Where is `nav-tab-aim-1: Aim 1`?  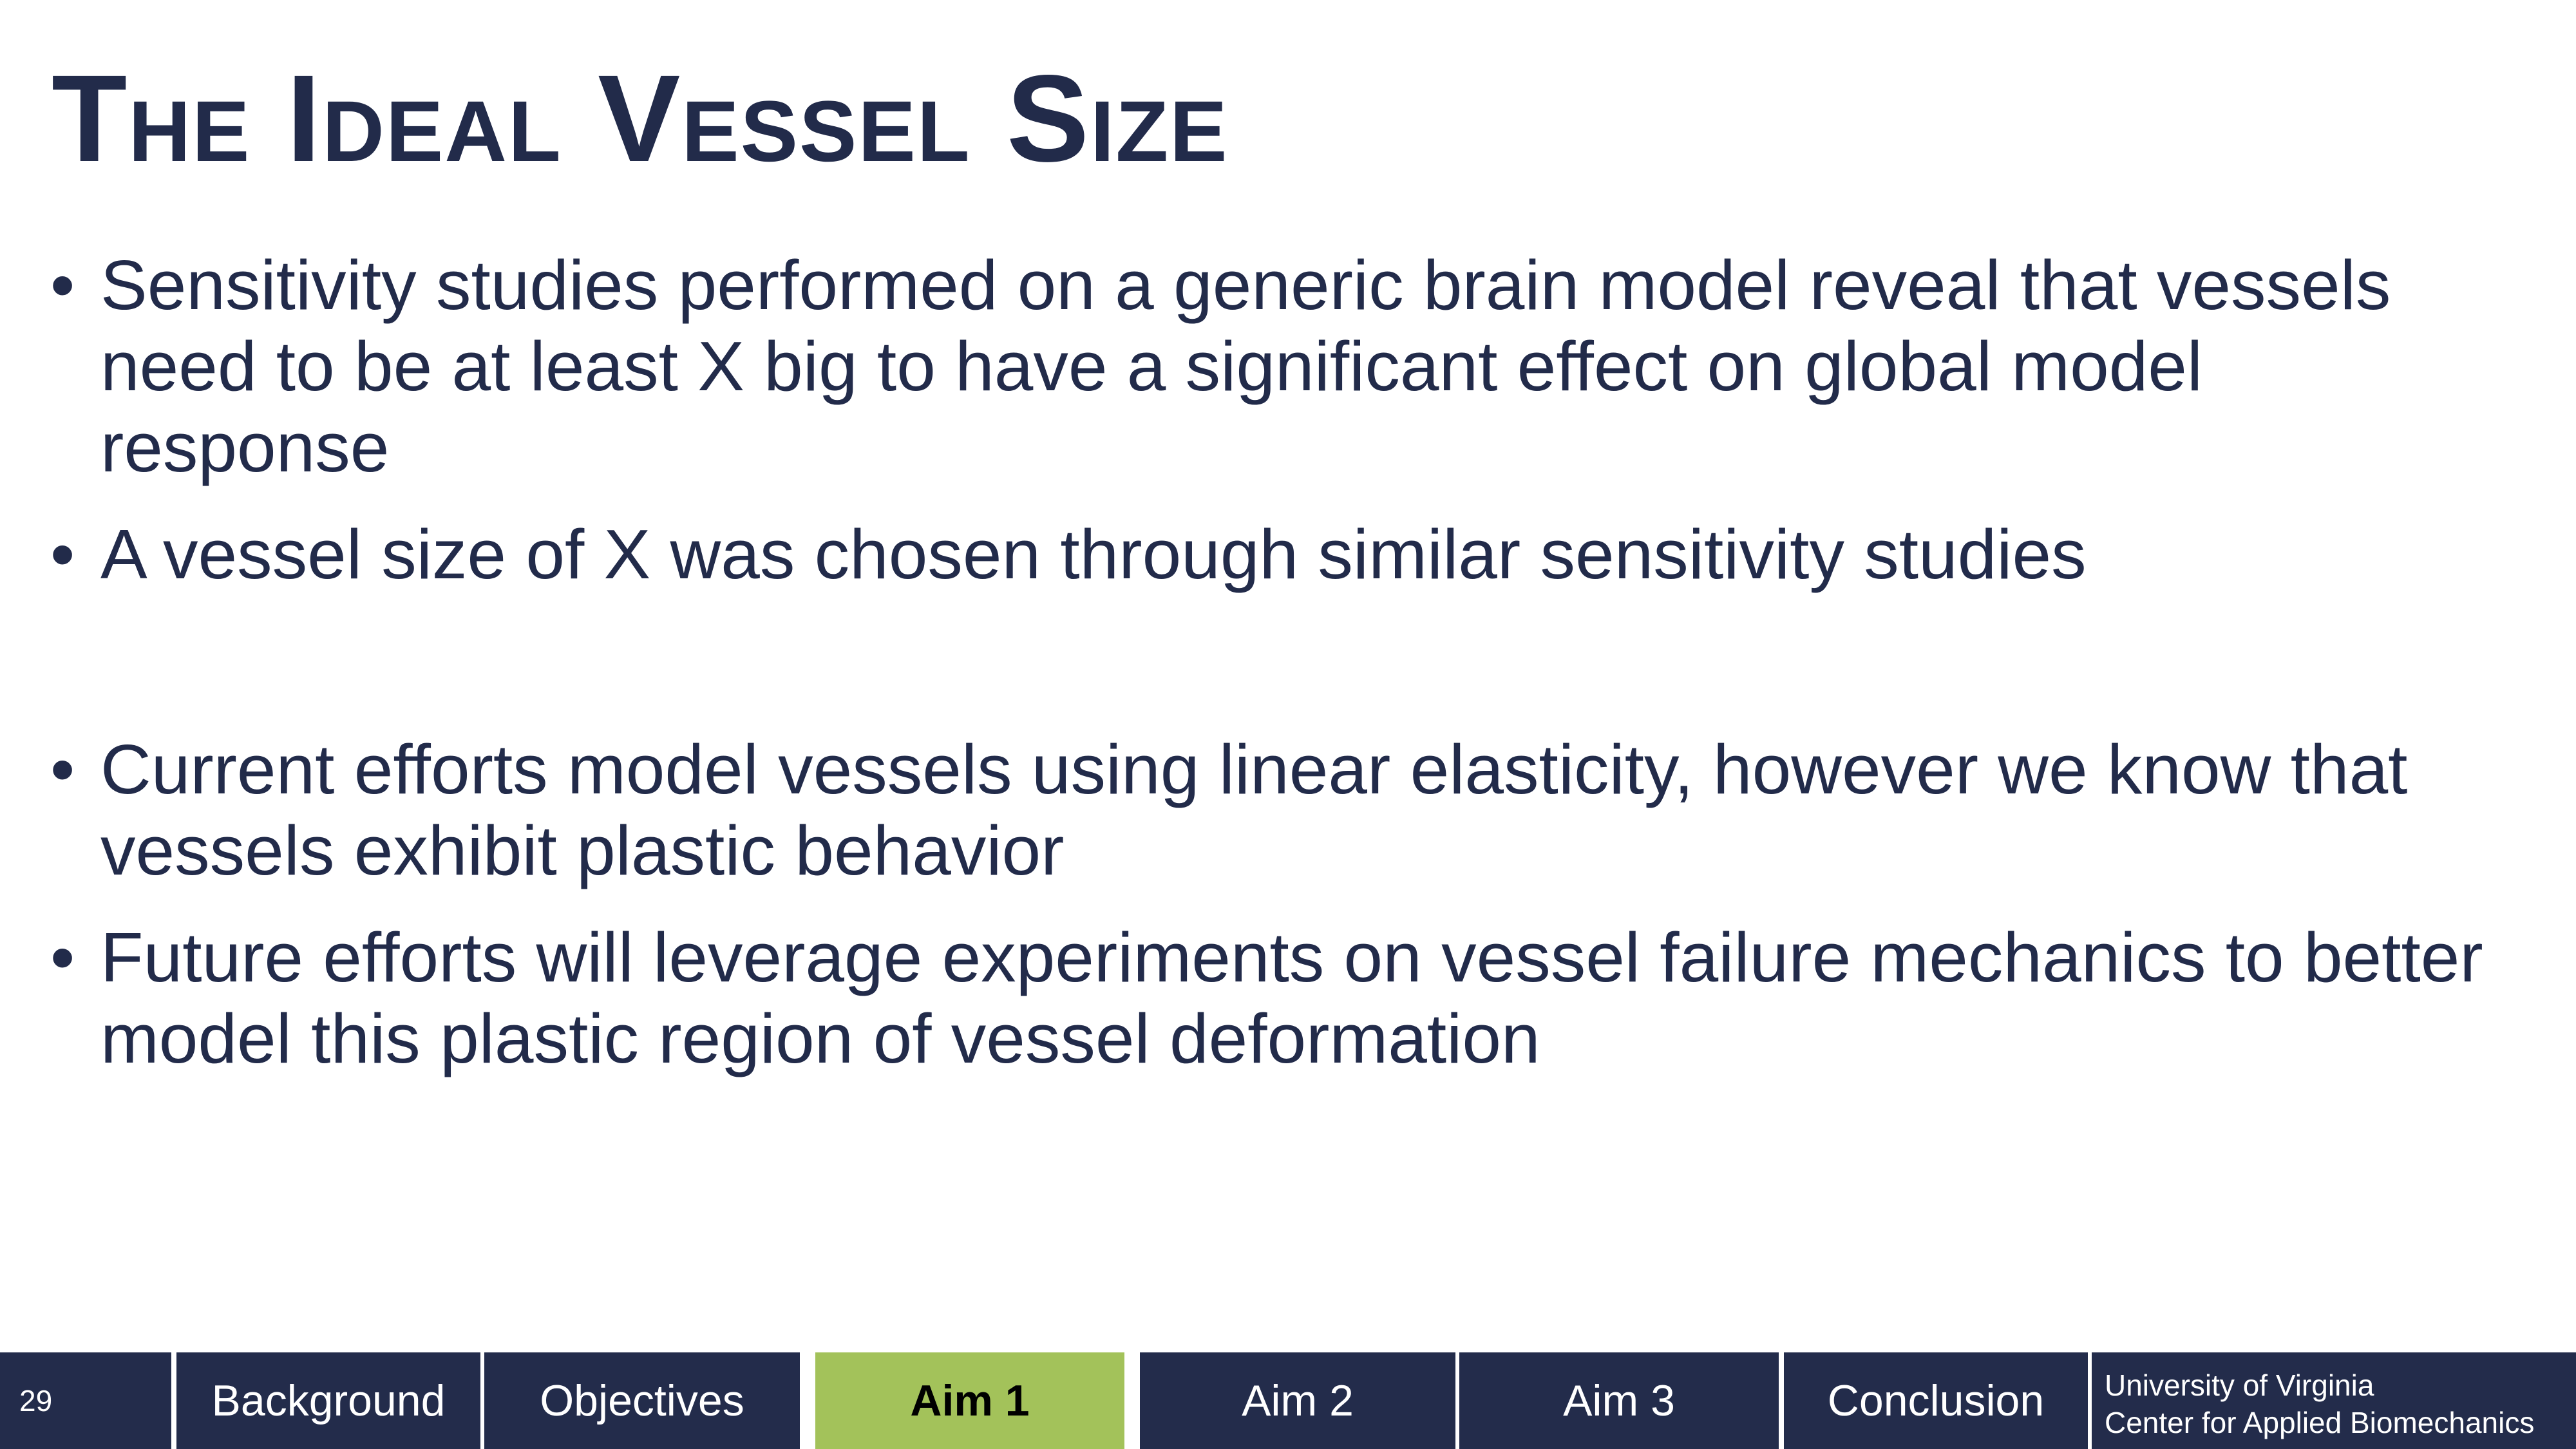
nav-tab-aim-1: Aim 1 is located at coordinates (970, 1401).